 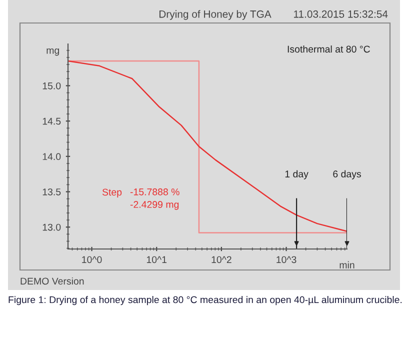 What do you see at coordinates (112, 193) in the screenshot?
I see `annotation: Step` at bounding box center [112, 193].